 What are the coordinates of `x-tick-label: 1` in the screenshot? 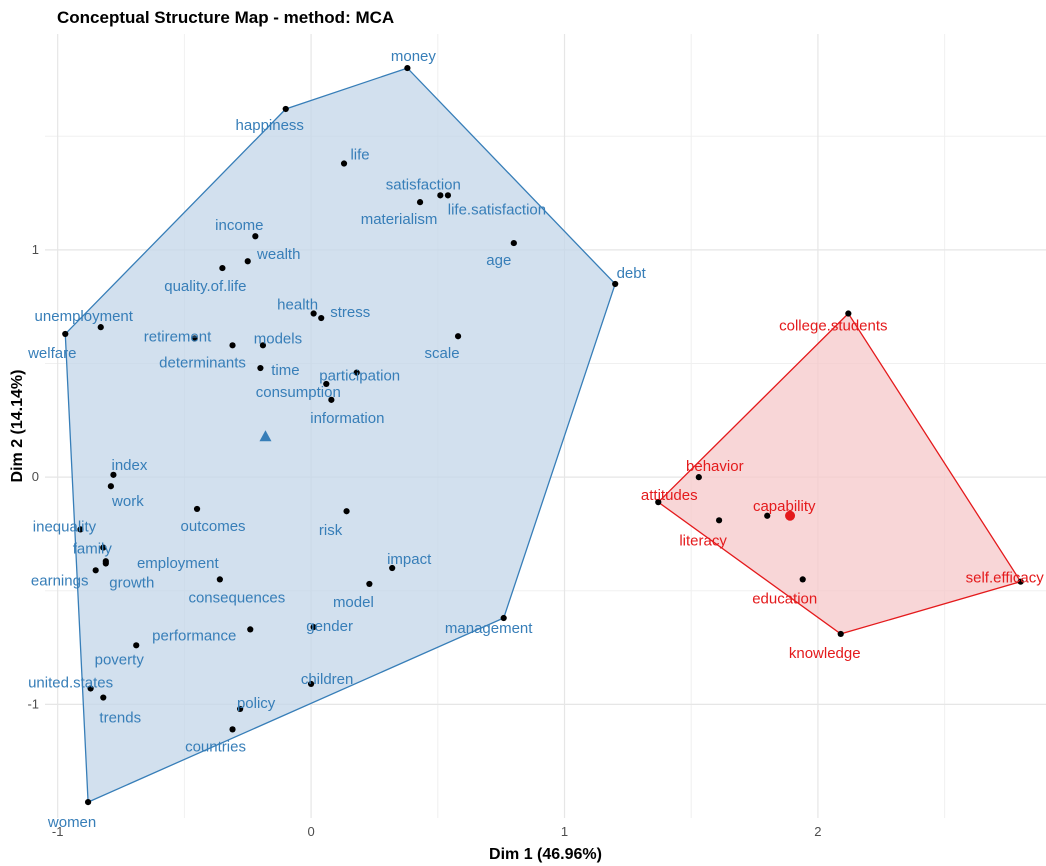 It's located at (564, 831).